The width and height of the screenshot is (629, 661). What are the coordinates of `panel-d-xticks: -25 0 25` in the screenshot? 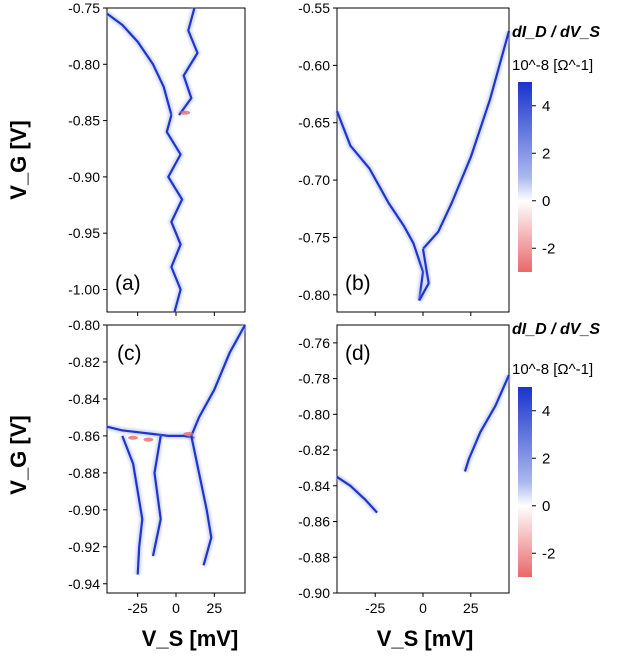 It's located at (422, 604).